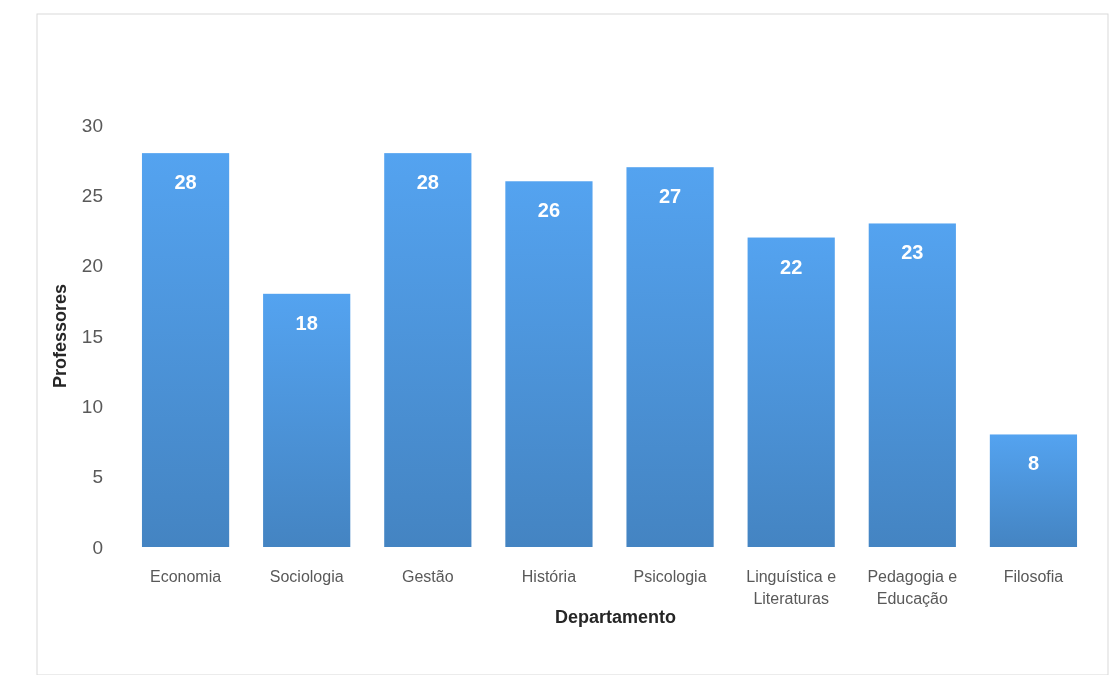 This screenshot has height=675, width=1109. Describe the element at coordinates (92, 125) in the screenshot. I see `y-tick-label: 30` at that location.